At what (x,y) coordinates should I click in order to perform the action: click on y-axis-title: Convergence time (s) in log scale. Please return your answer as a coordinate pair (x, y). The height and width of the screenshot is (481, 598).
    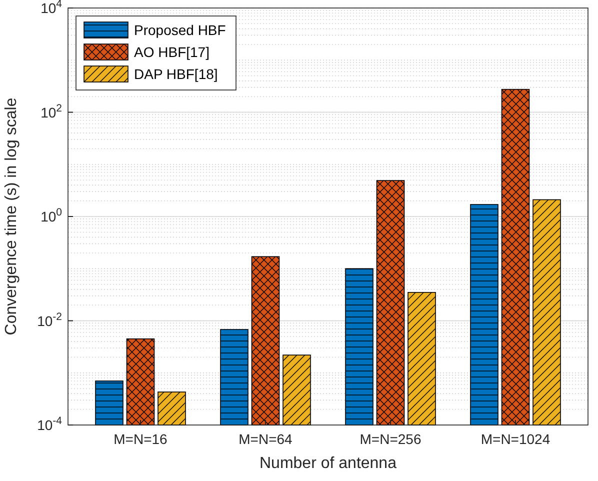
    Looking at the image, I should click on (11, 217).